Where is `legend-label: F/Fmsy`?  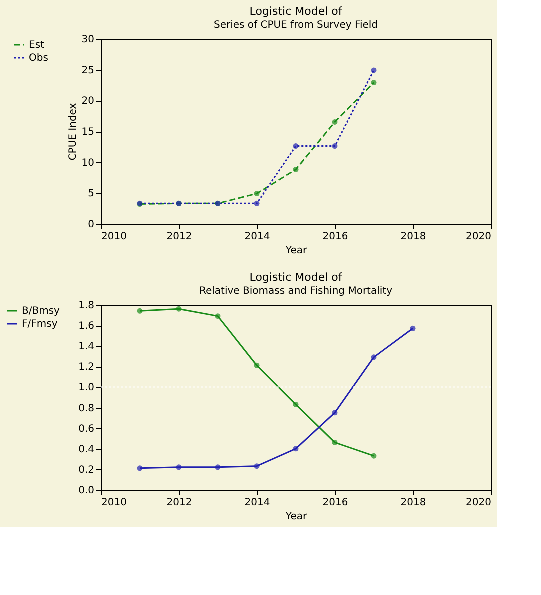 legend-label: F/Fmsy is located at coordinates (40, 324).